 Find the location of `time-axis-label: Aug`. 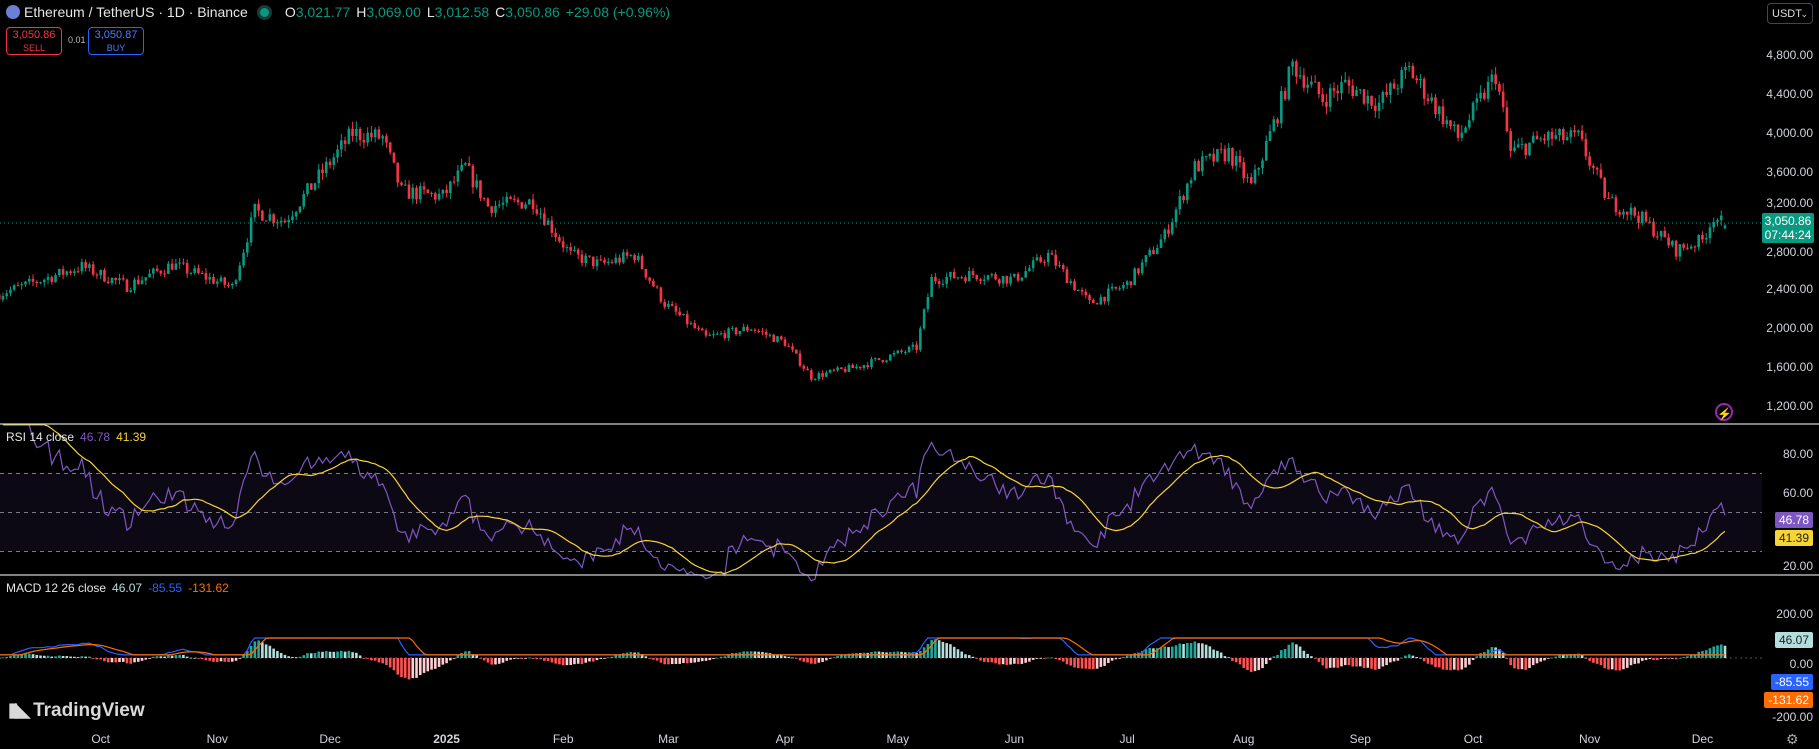

time-axis-label: Aug is located at coordinates (1244, 739).